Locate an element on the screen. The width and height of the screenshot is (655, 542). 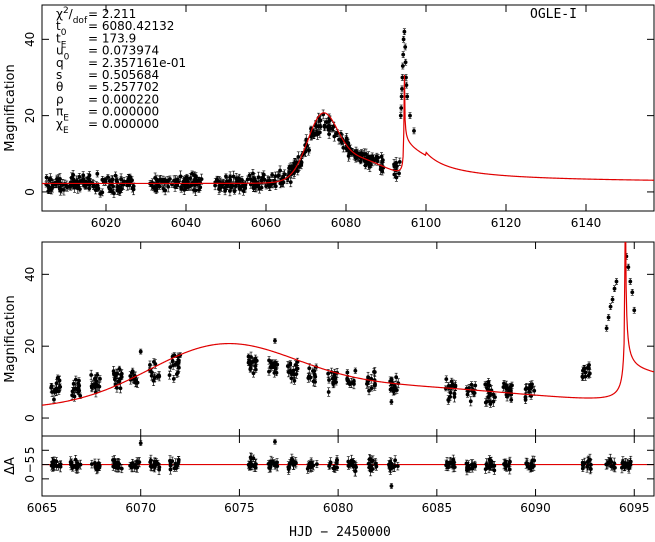
x-tick: 6075 is located at coordinates (239, 475).